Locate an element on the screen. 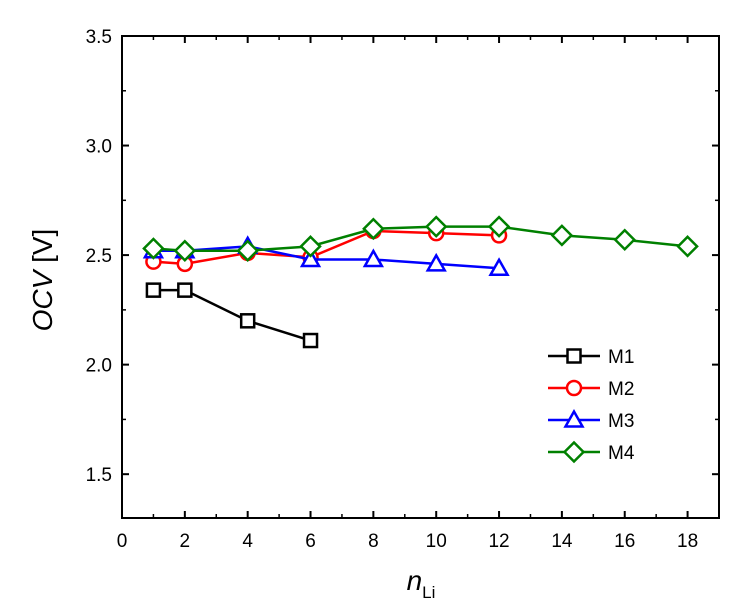 This screenshot has height=609, width=737. x-axis-title-subscript: Li is located at coordinates (428, 592).